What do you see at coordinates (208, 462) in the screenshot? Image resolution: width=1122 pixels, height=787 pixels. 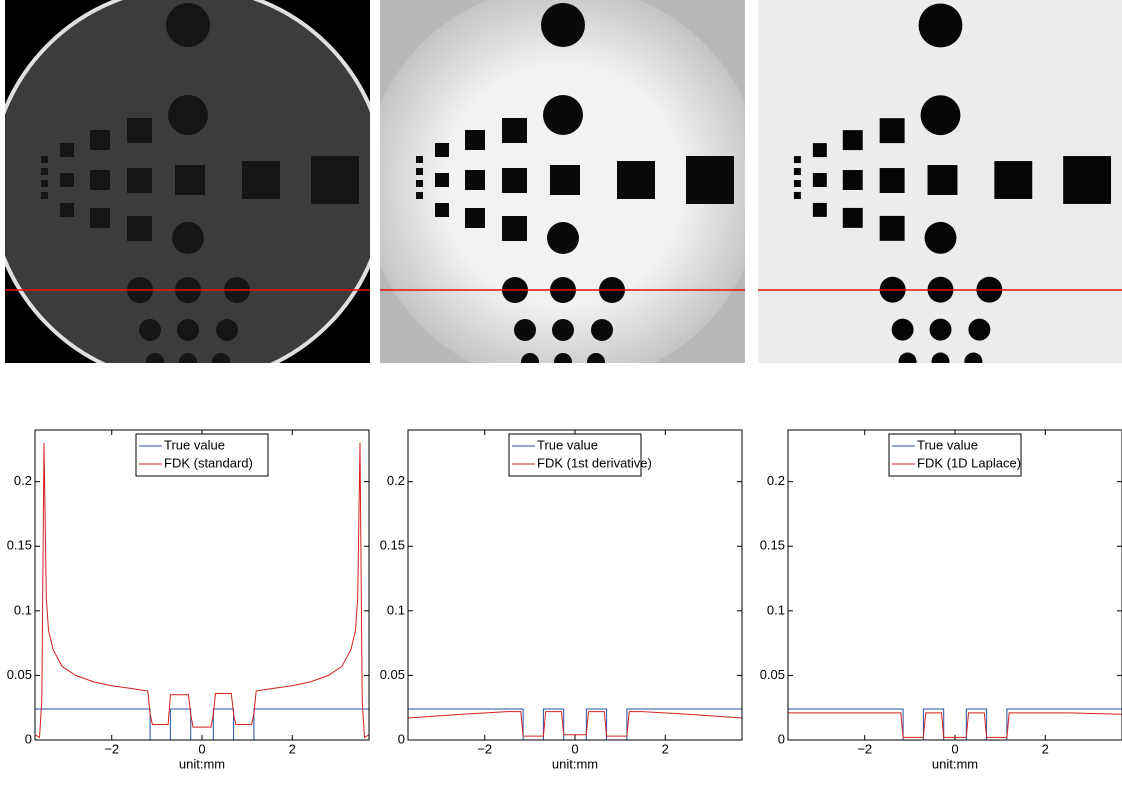 I see `legend-label: FDK (standard)` at bounding box center [208, 462].